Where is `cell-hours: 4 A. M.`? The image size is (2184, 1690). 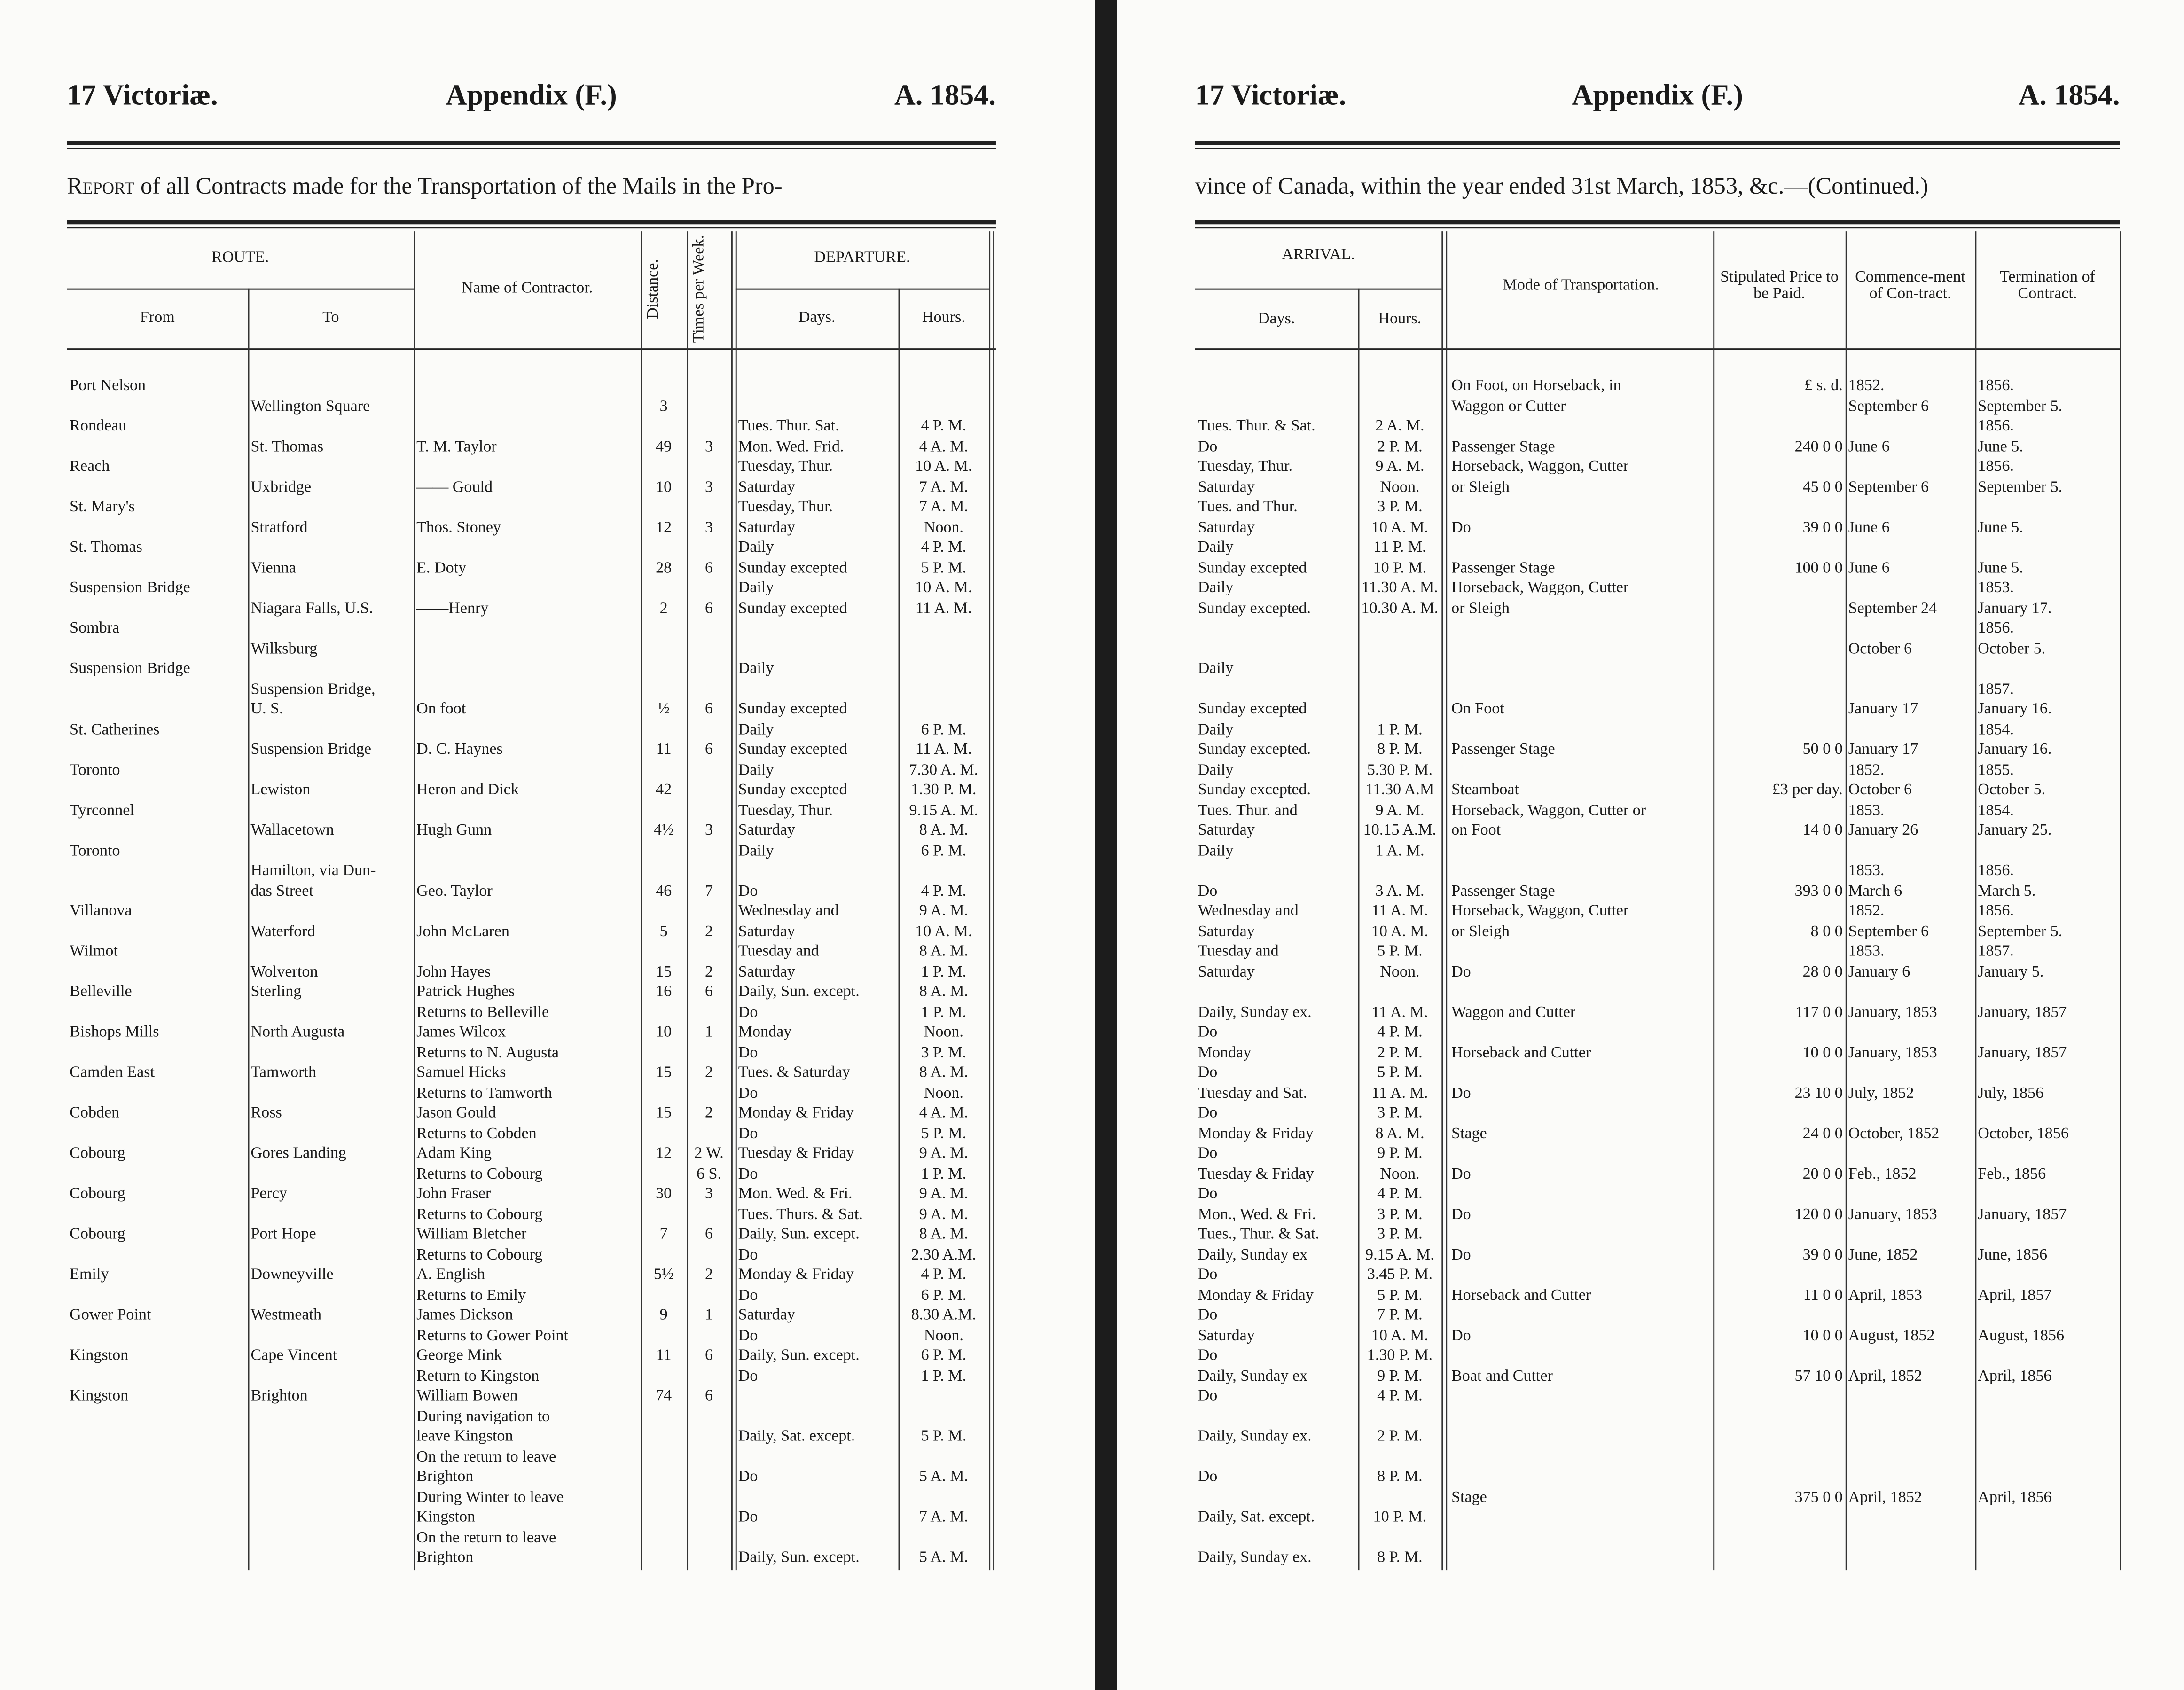
cell-hours: 4 A. M. is located at coordinates (943, 1113).